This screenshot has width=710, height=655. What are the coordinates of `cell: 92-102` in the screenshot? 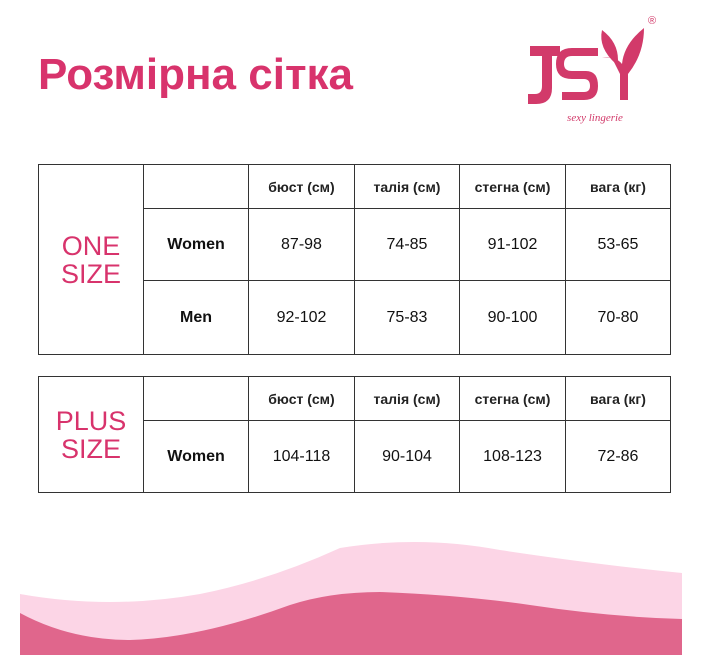 It's located at (301, 317).